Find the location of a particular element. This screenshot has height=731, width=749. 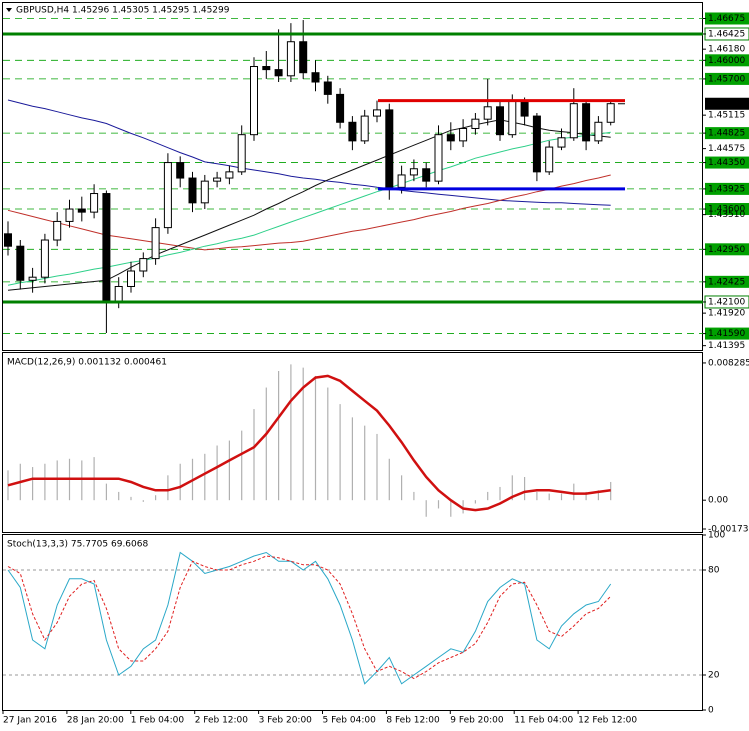

menu-arrow is located at coordinates (9, 10).